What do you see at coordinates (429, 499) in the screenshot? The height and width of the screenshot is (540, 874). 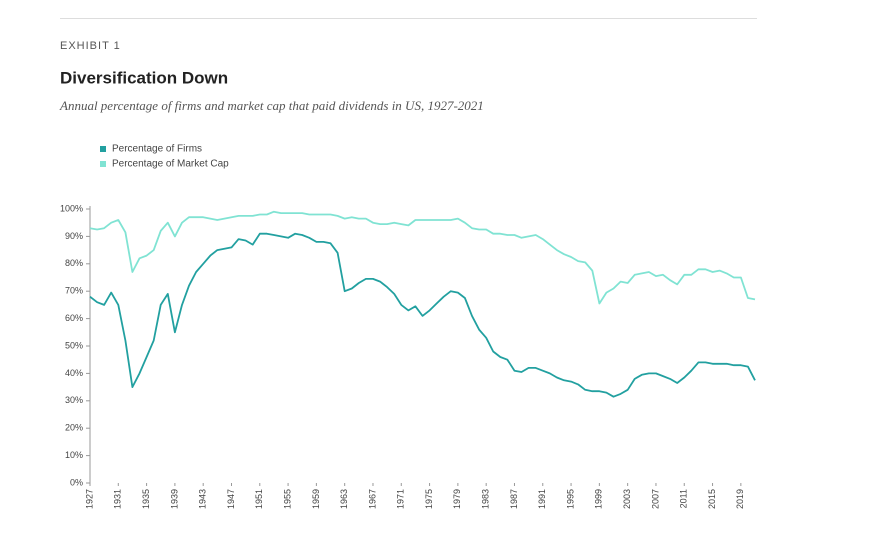 I see `x-tick-label: 1975` at bounding box center [429, 499].